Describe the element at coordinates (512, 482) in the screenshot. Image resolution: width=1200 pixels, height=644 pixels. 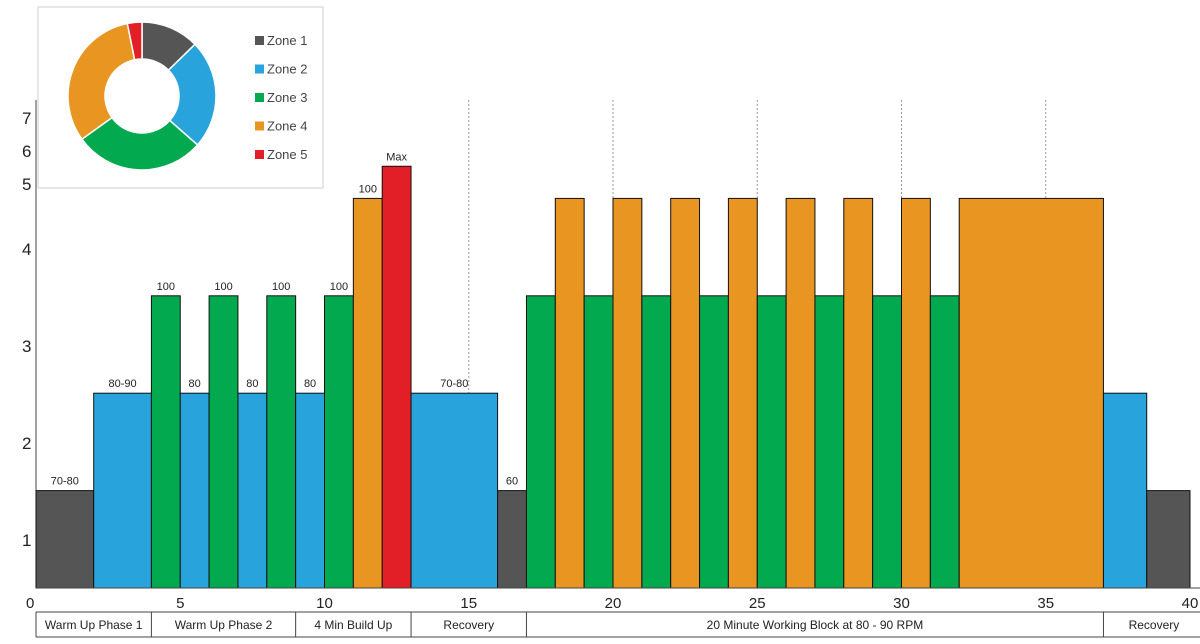
I see `bar-label-12: 60` at that location.